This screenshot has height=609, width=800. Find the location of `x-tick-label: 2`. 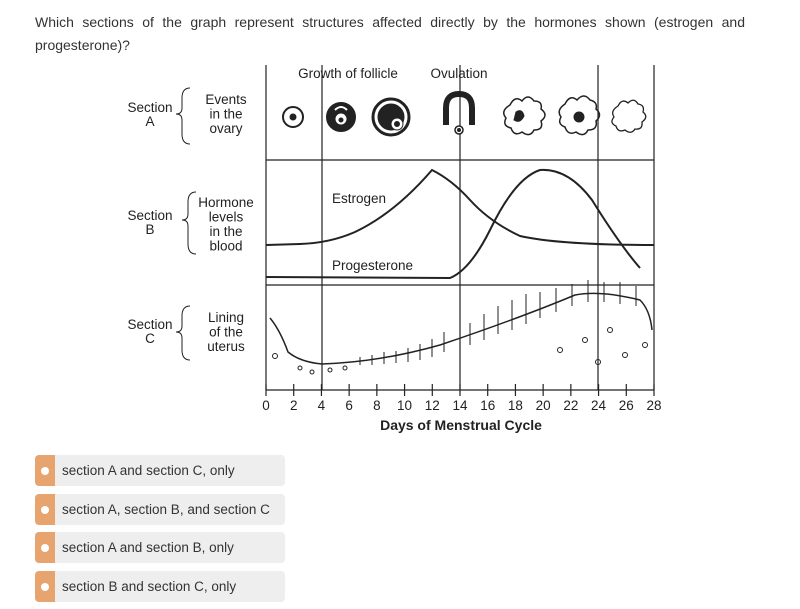

x-tick-label: 2 is located at coordinates (294, 405).